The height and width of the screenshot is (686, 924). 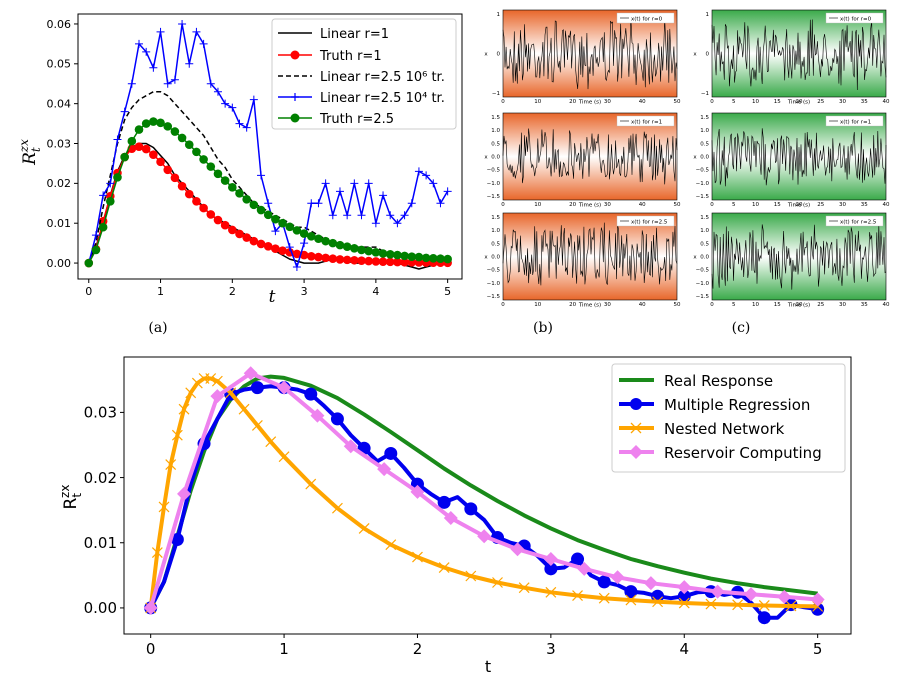 What do you see at coordinates (100, 543) in the screenshot?
I see `y-tick-label: 0.01` at bounding box center [100, 543].